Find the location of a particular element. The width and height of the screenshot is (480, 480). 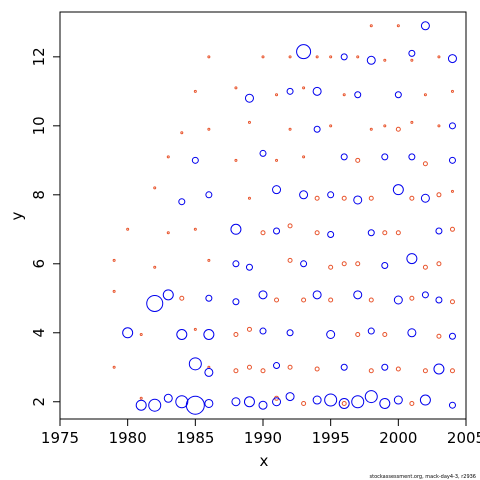

credit-text: stockassessment.org, mack-day4-3, r2936 is located at coordinates (423, 477).